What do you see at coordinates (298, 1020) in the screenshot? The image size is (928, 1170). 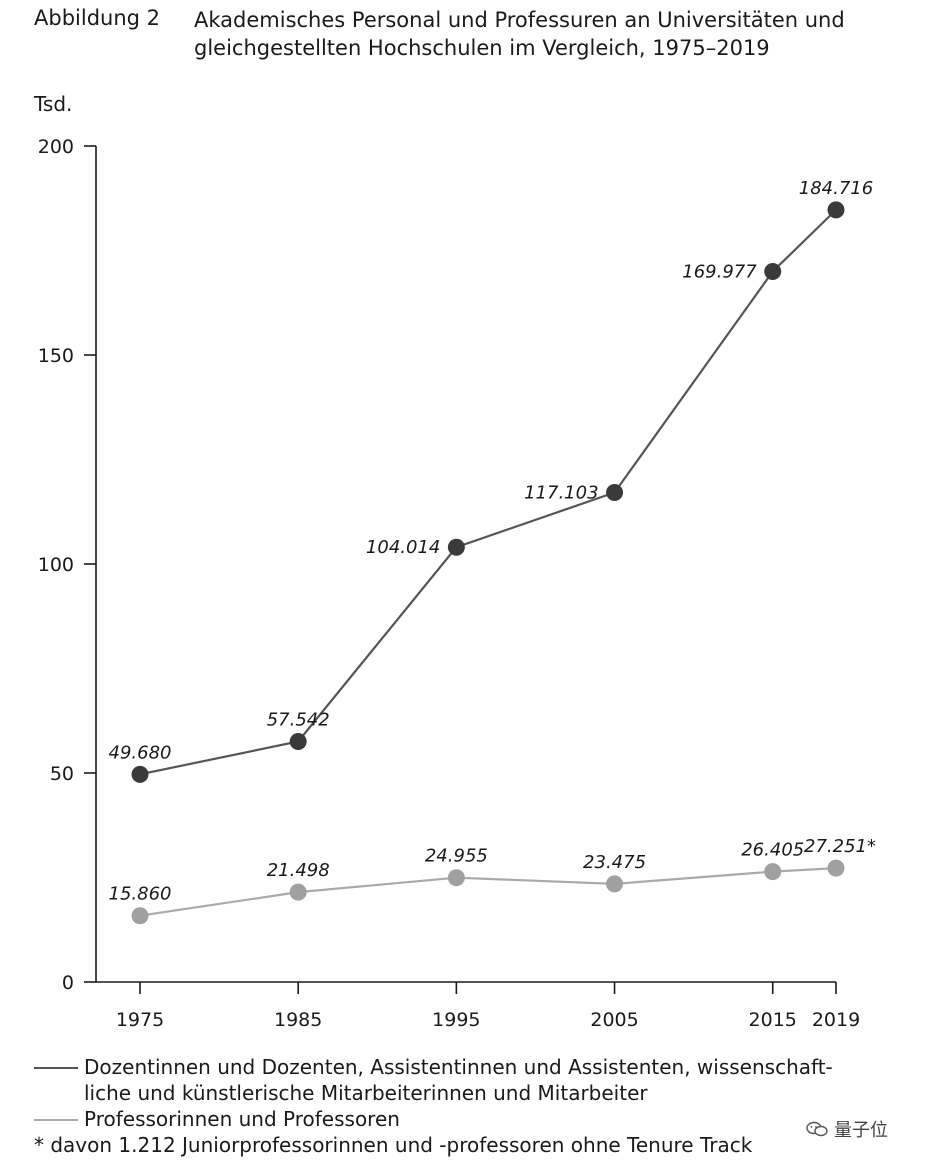 I see `x-tick-label: 1985` at bounding box center [298, 1020].